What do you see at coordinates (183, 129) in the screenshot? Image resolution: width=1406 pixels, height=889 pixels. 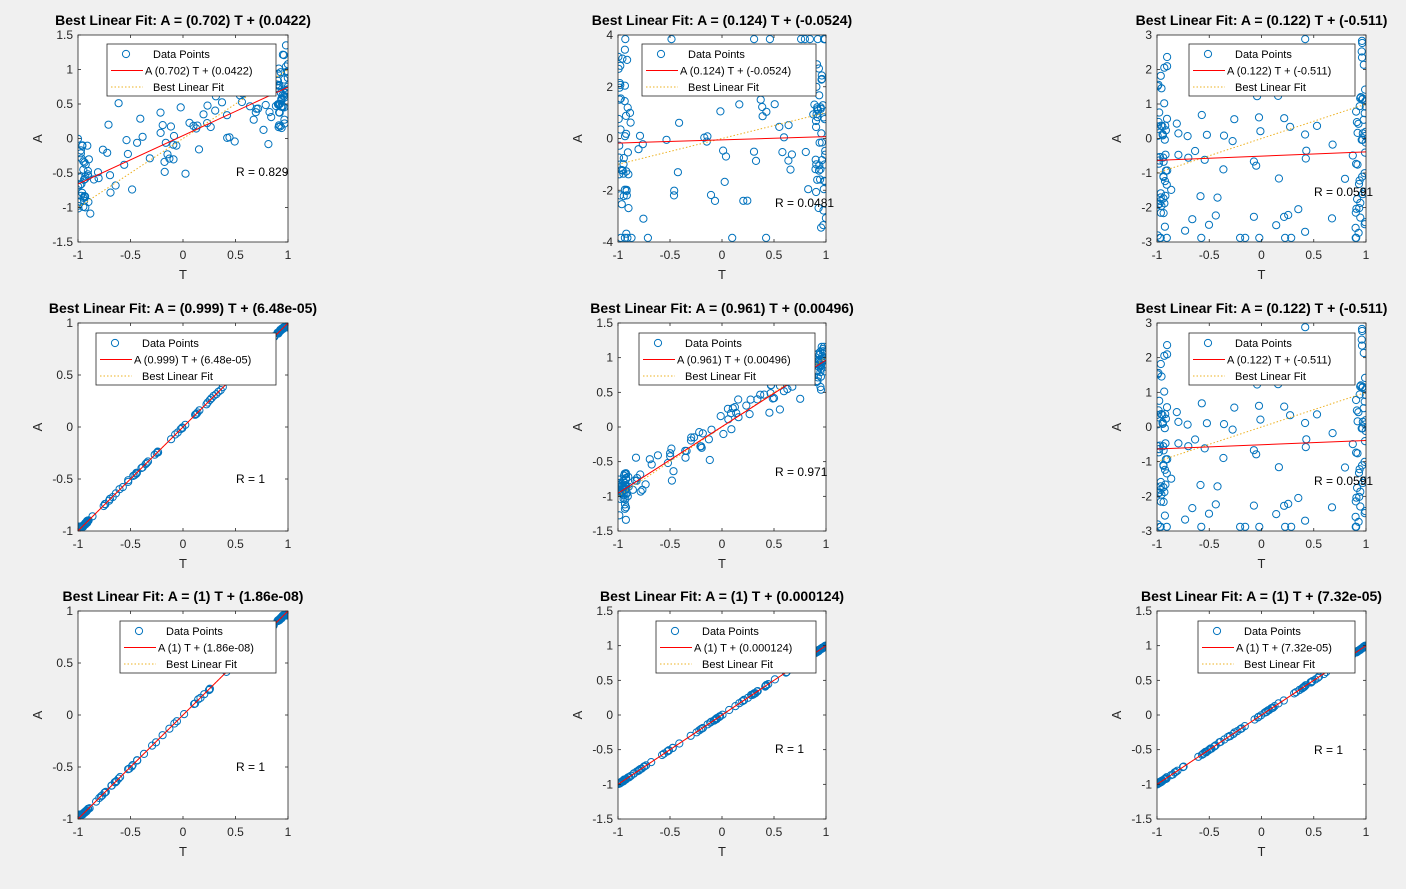 I see `plot-content` at bounding box center [183, 129].